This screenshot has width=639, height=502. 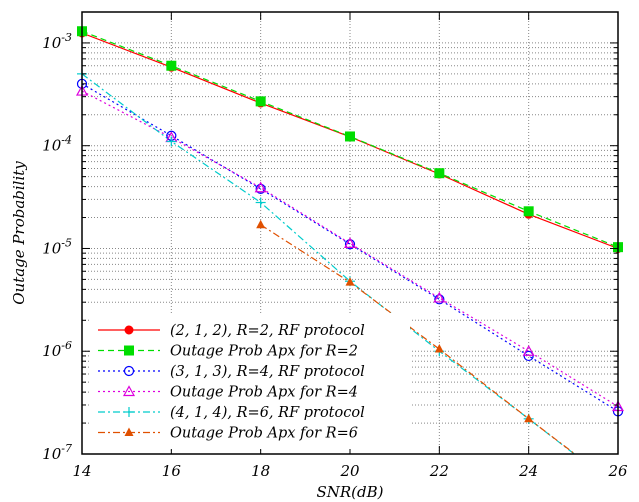 I want to click on x-tick-label: 26, so click(x=617, y=471).